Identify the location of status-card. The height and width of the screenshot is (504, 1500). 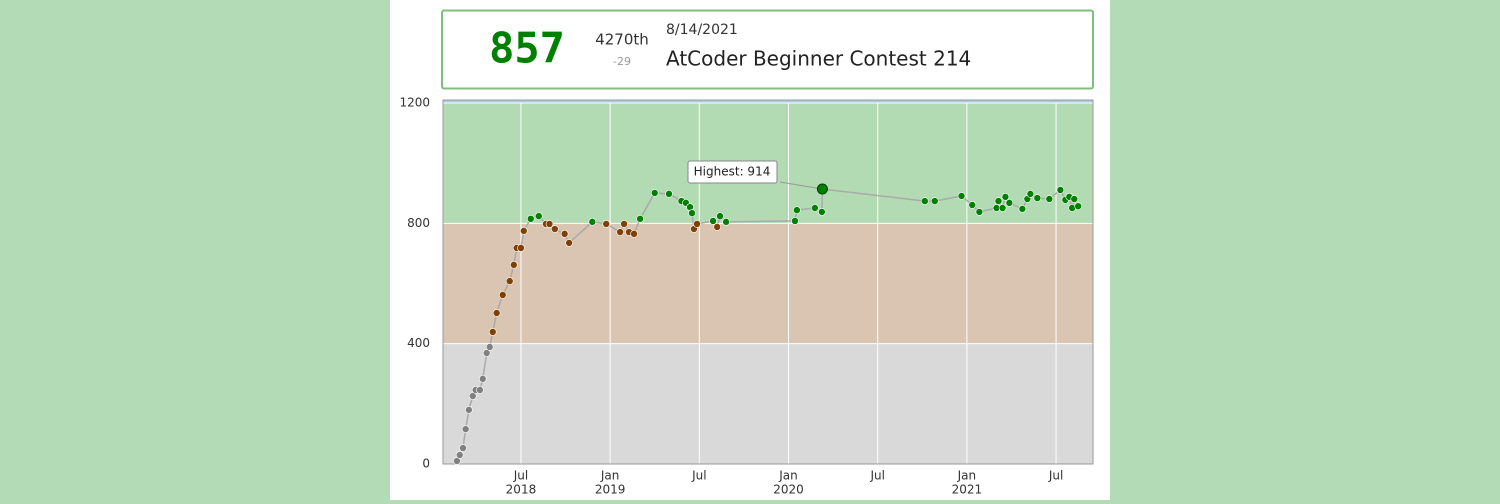
(767, 49).